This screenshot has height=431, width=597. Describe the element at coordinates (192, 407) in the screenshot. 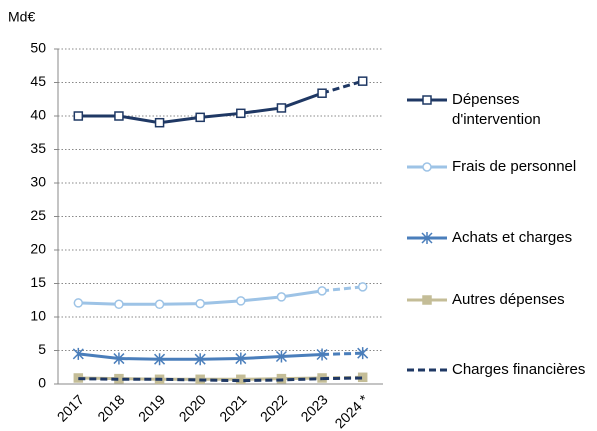

I see `x-tick-label: 2020` at that location.